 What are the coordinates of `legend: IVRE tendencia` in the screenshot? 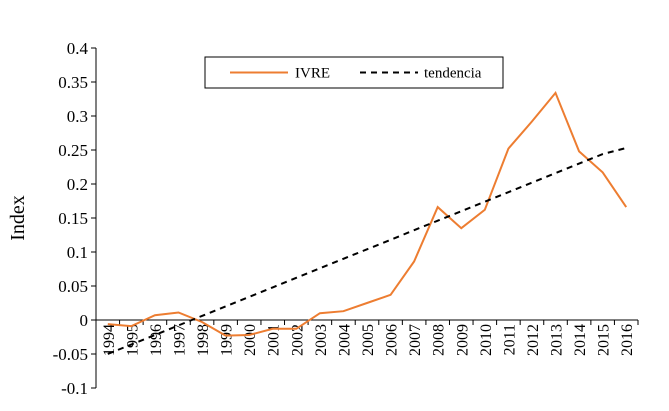 It's located at (354, 72).